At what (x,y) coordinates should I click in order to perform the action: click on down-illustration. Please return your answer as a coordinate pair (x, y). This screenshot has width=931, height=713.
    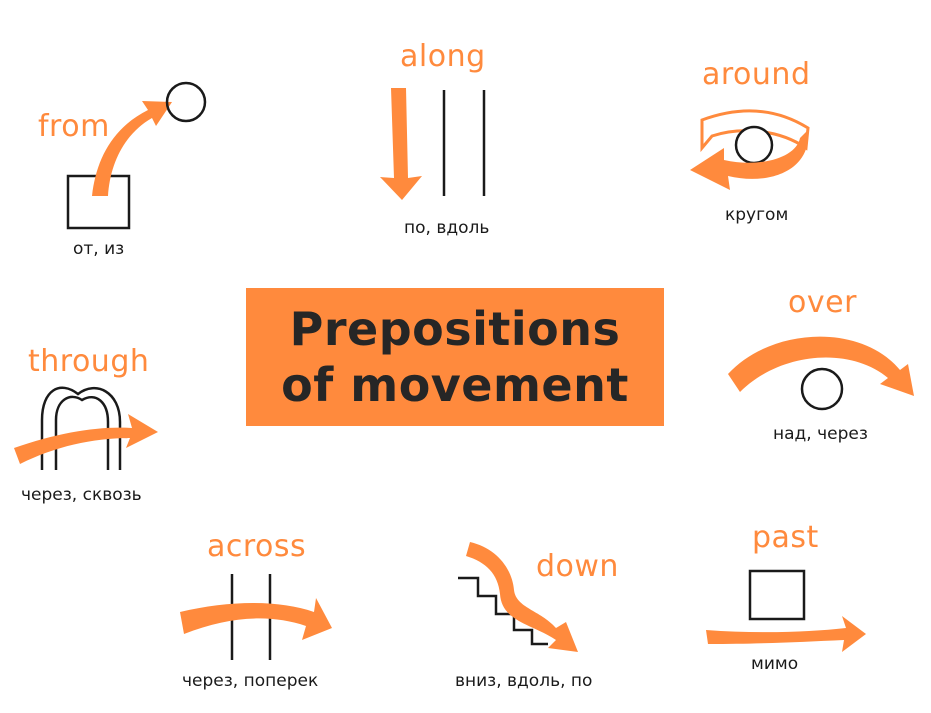
    Looking at the image, I should click on (518, 597).